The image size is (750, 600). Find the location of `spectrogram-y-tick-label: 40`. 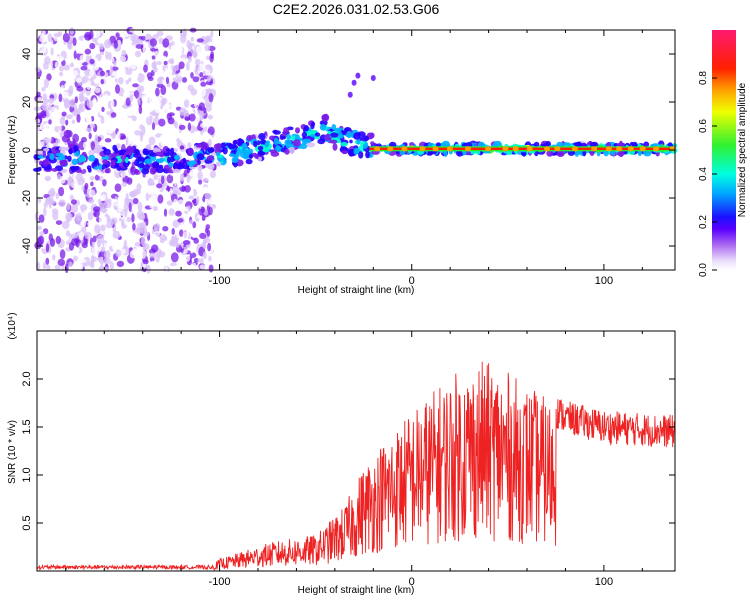

spectrogram-y-tick-label: 40 is located at coordinates (27, 54).